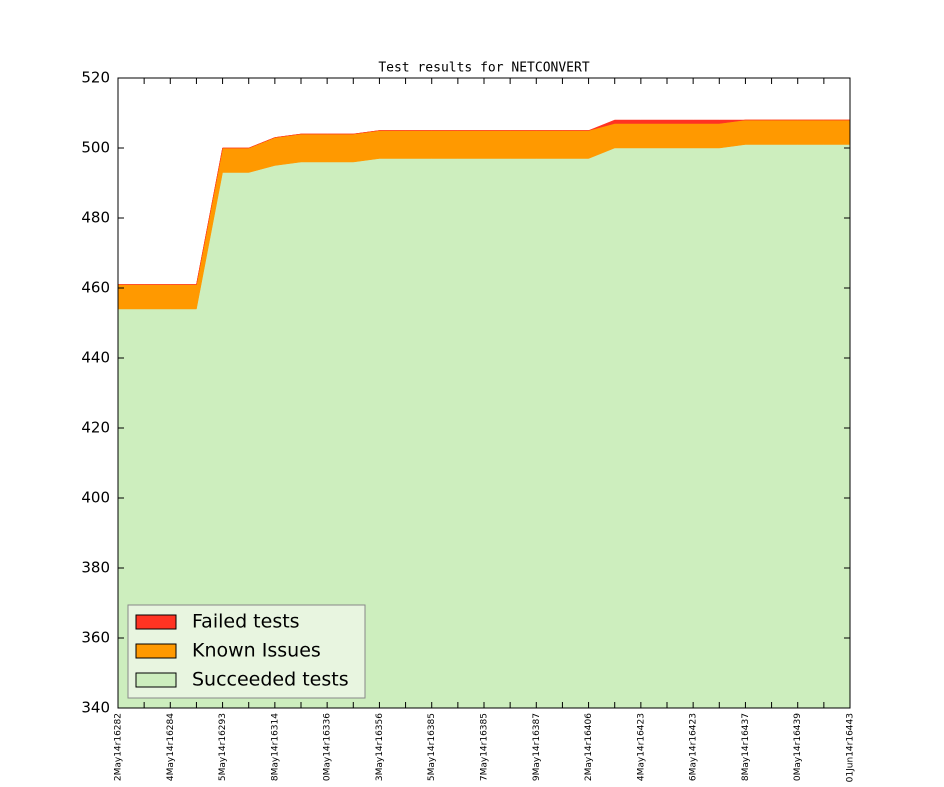  Describe the element at coordinates (119, 747) in the screenshot. I see `x-tick-label: 2May14r16282` at that location.